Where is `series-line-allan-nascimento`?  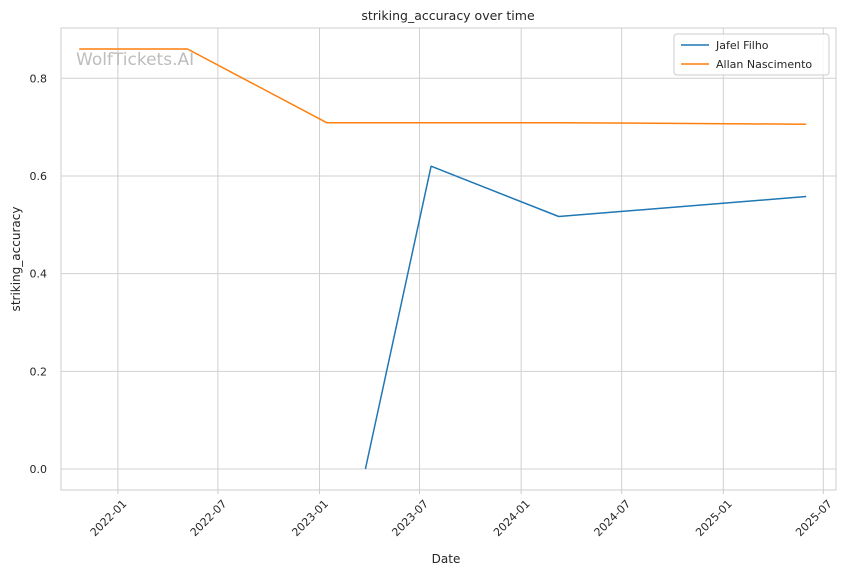 series-line-allan-nascimento is located at coordinates (443, 86).